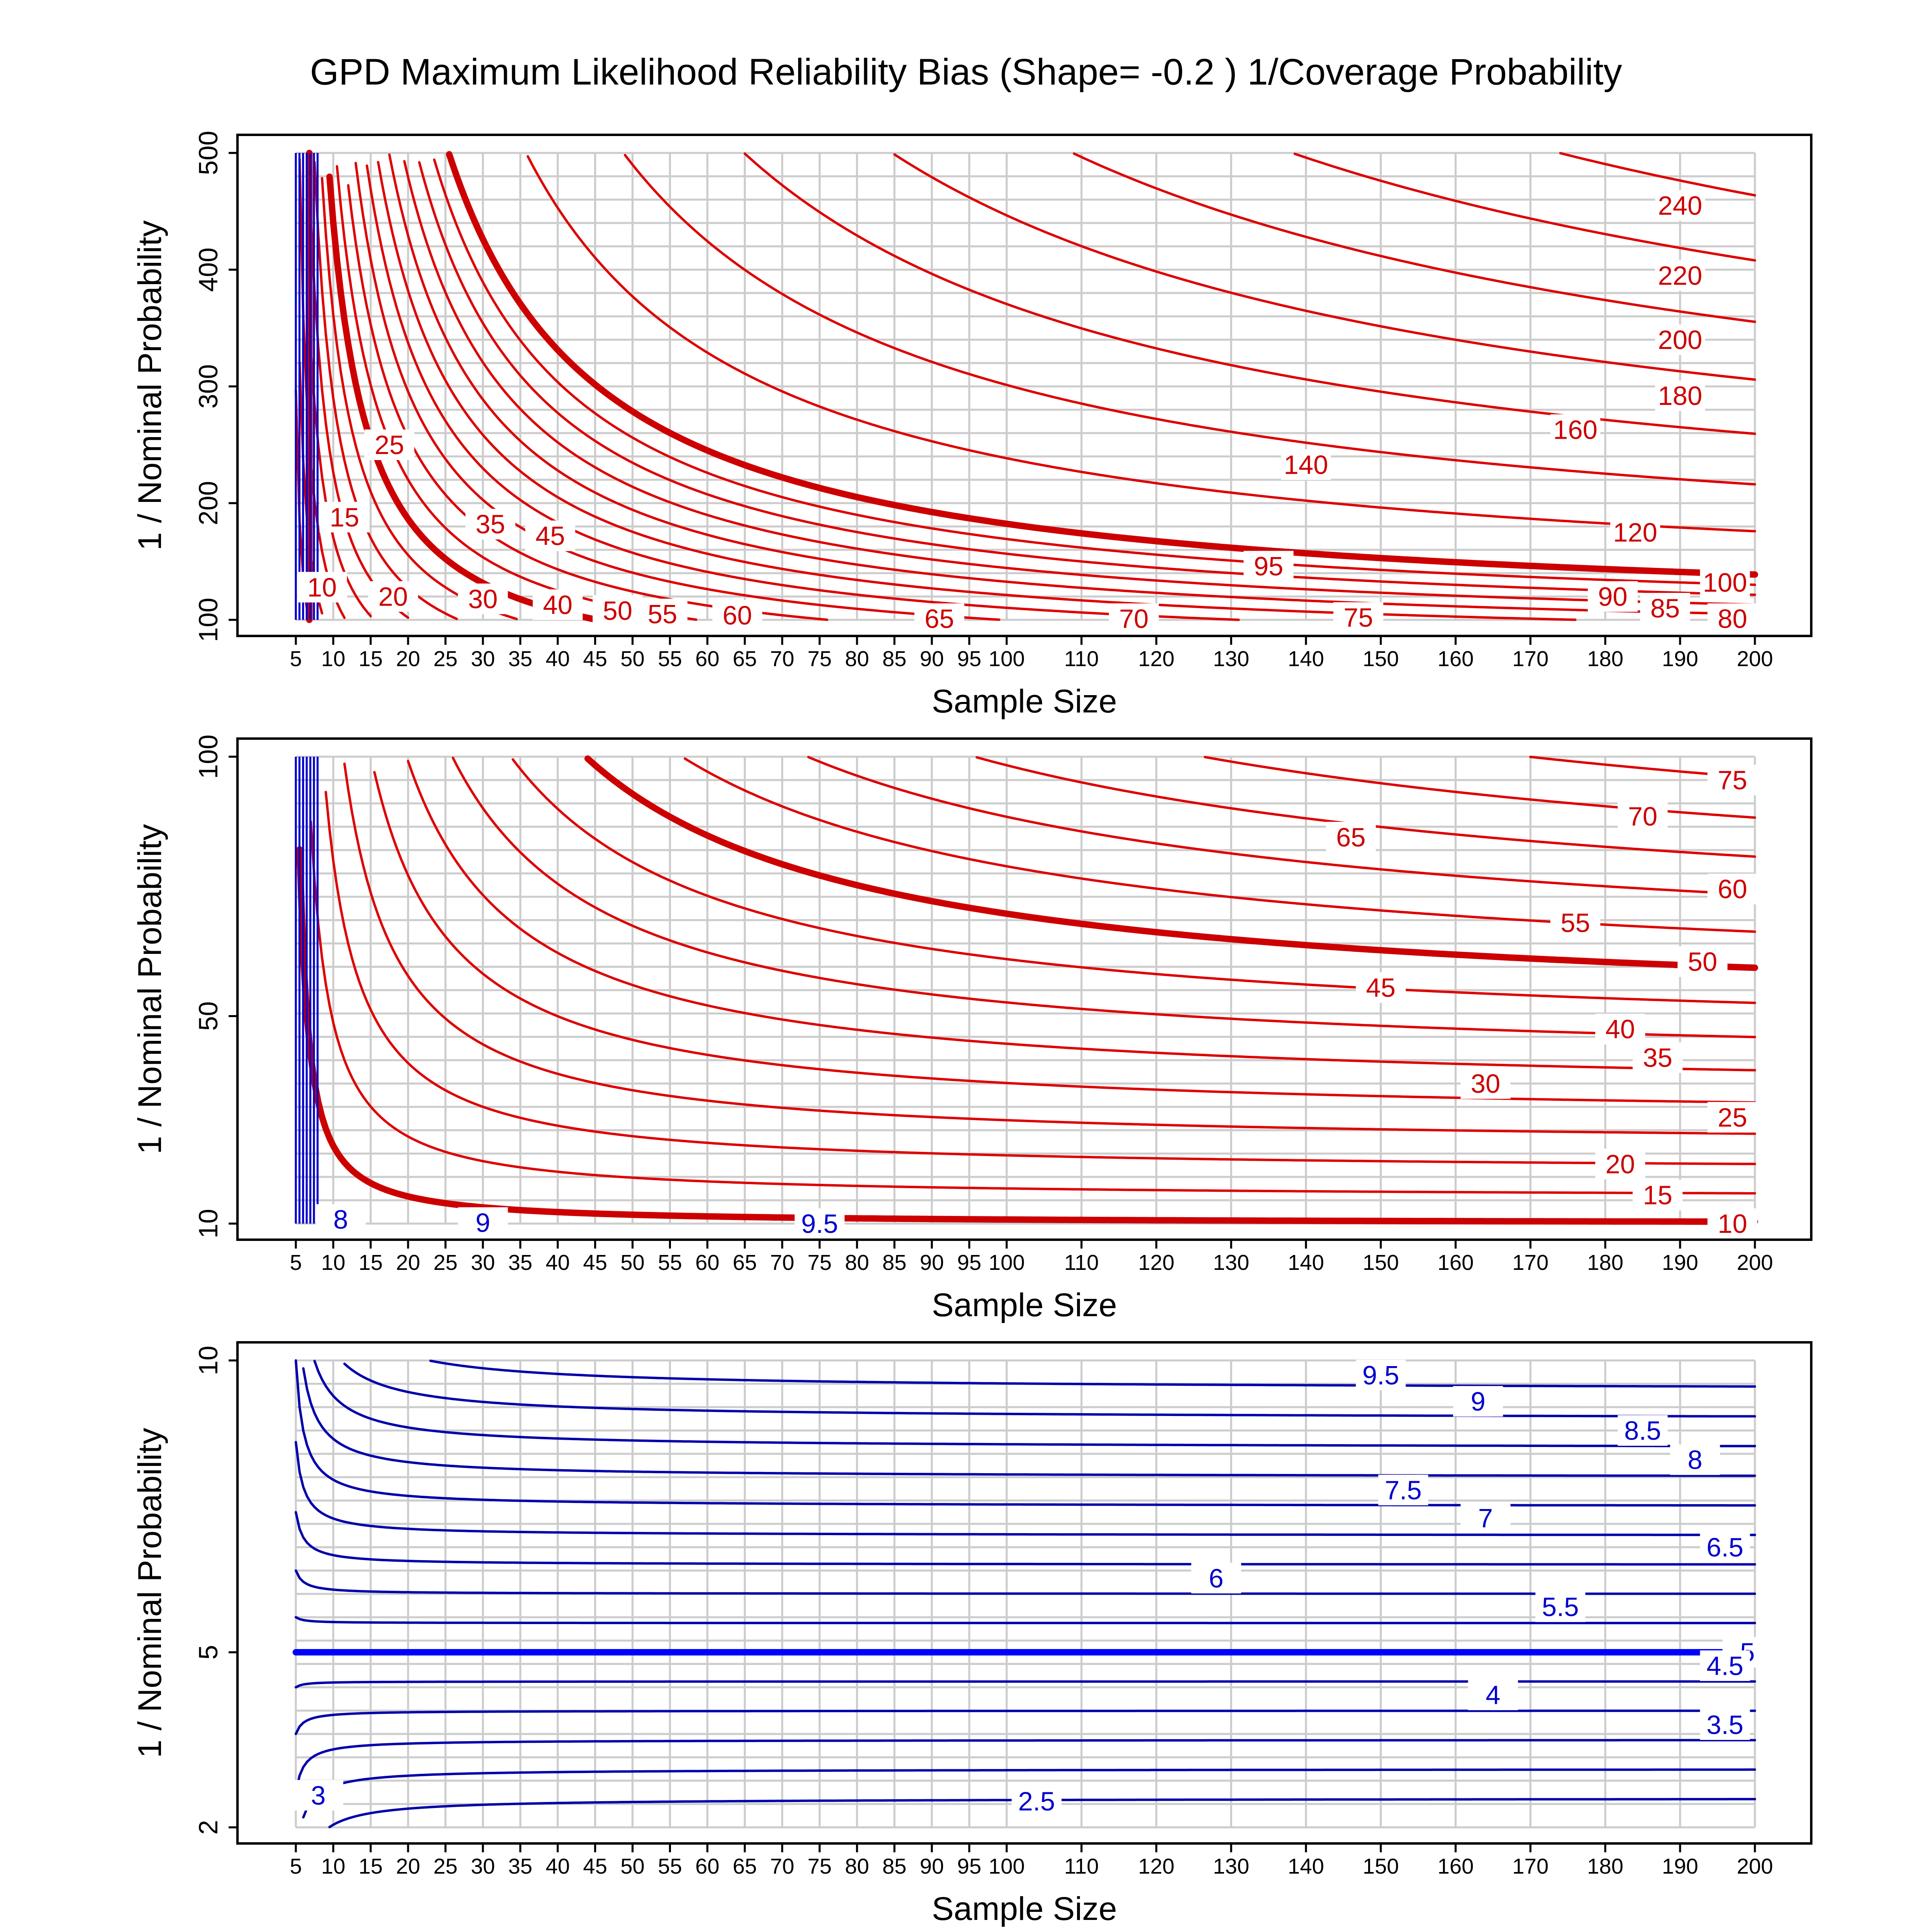  Describe the element at coordinates (737, 615) in the screenshot. I see `contour-label: 60` at that location.